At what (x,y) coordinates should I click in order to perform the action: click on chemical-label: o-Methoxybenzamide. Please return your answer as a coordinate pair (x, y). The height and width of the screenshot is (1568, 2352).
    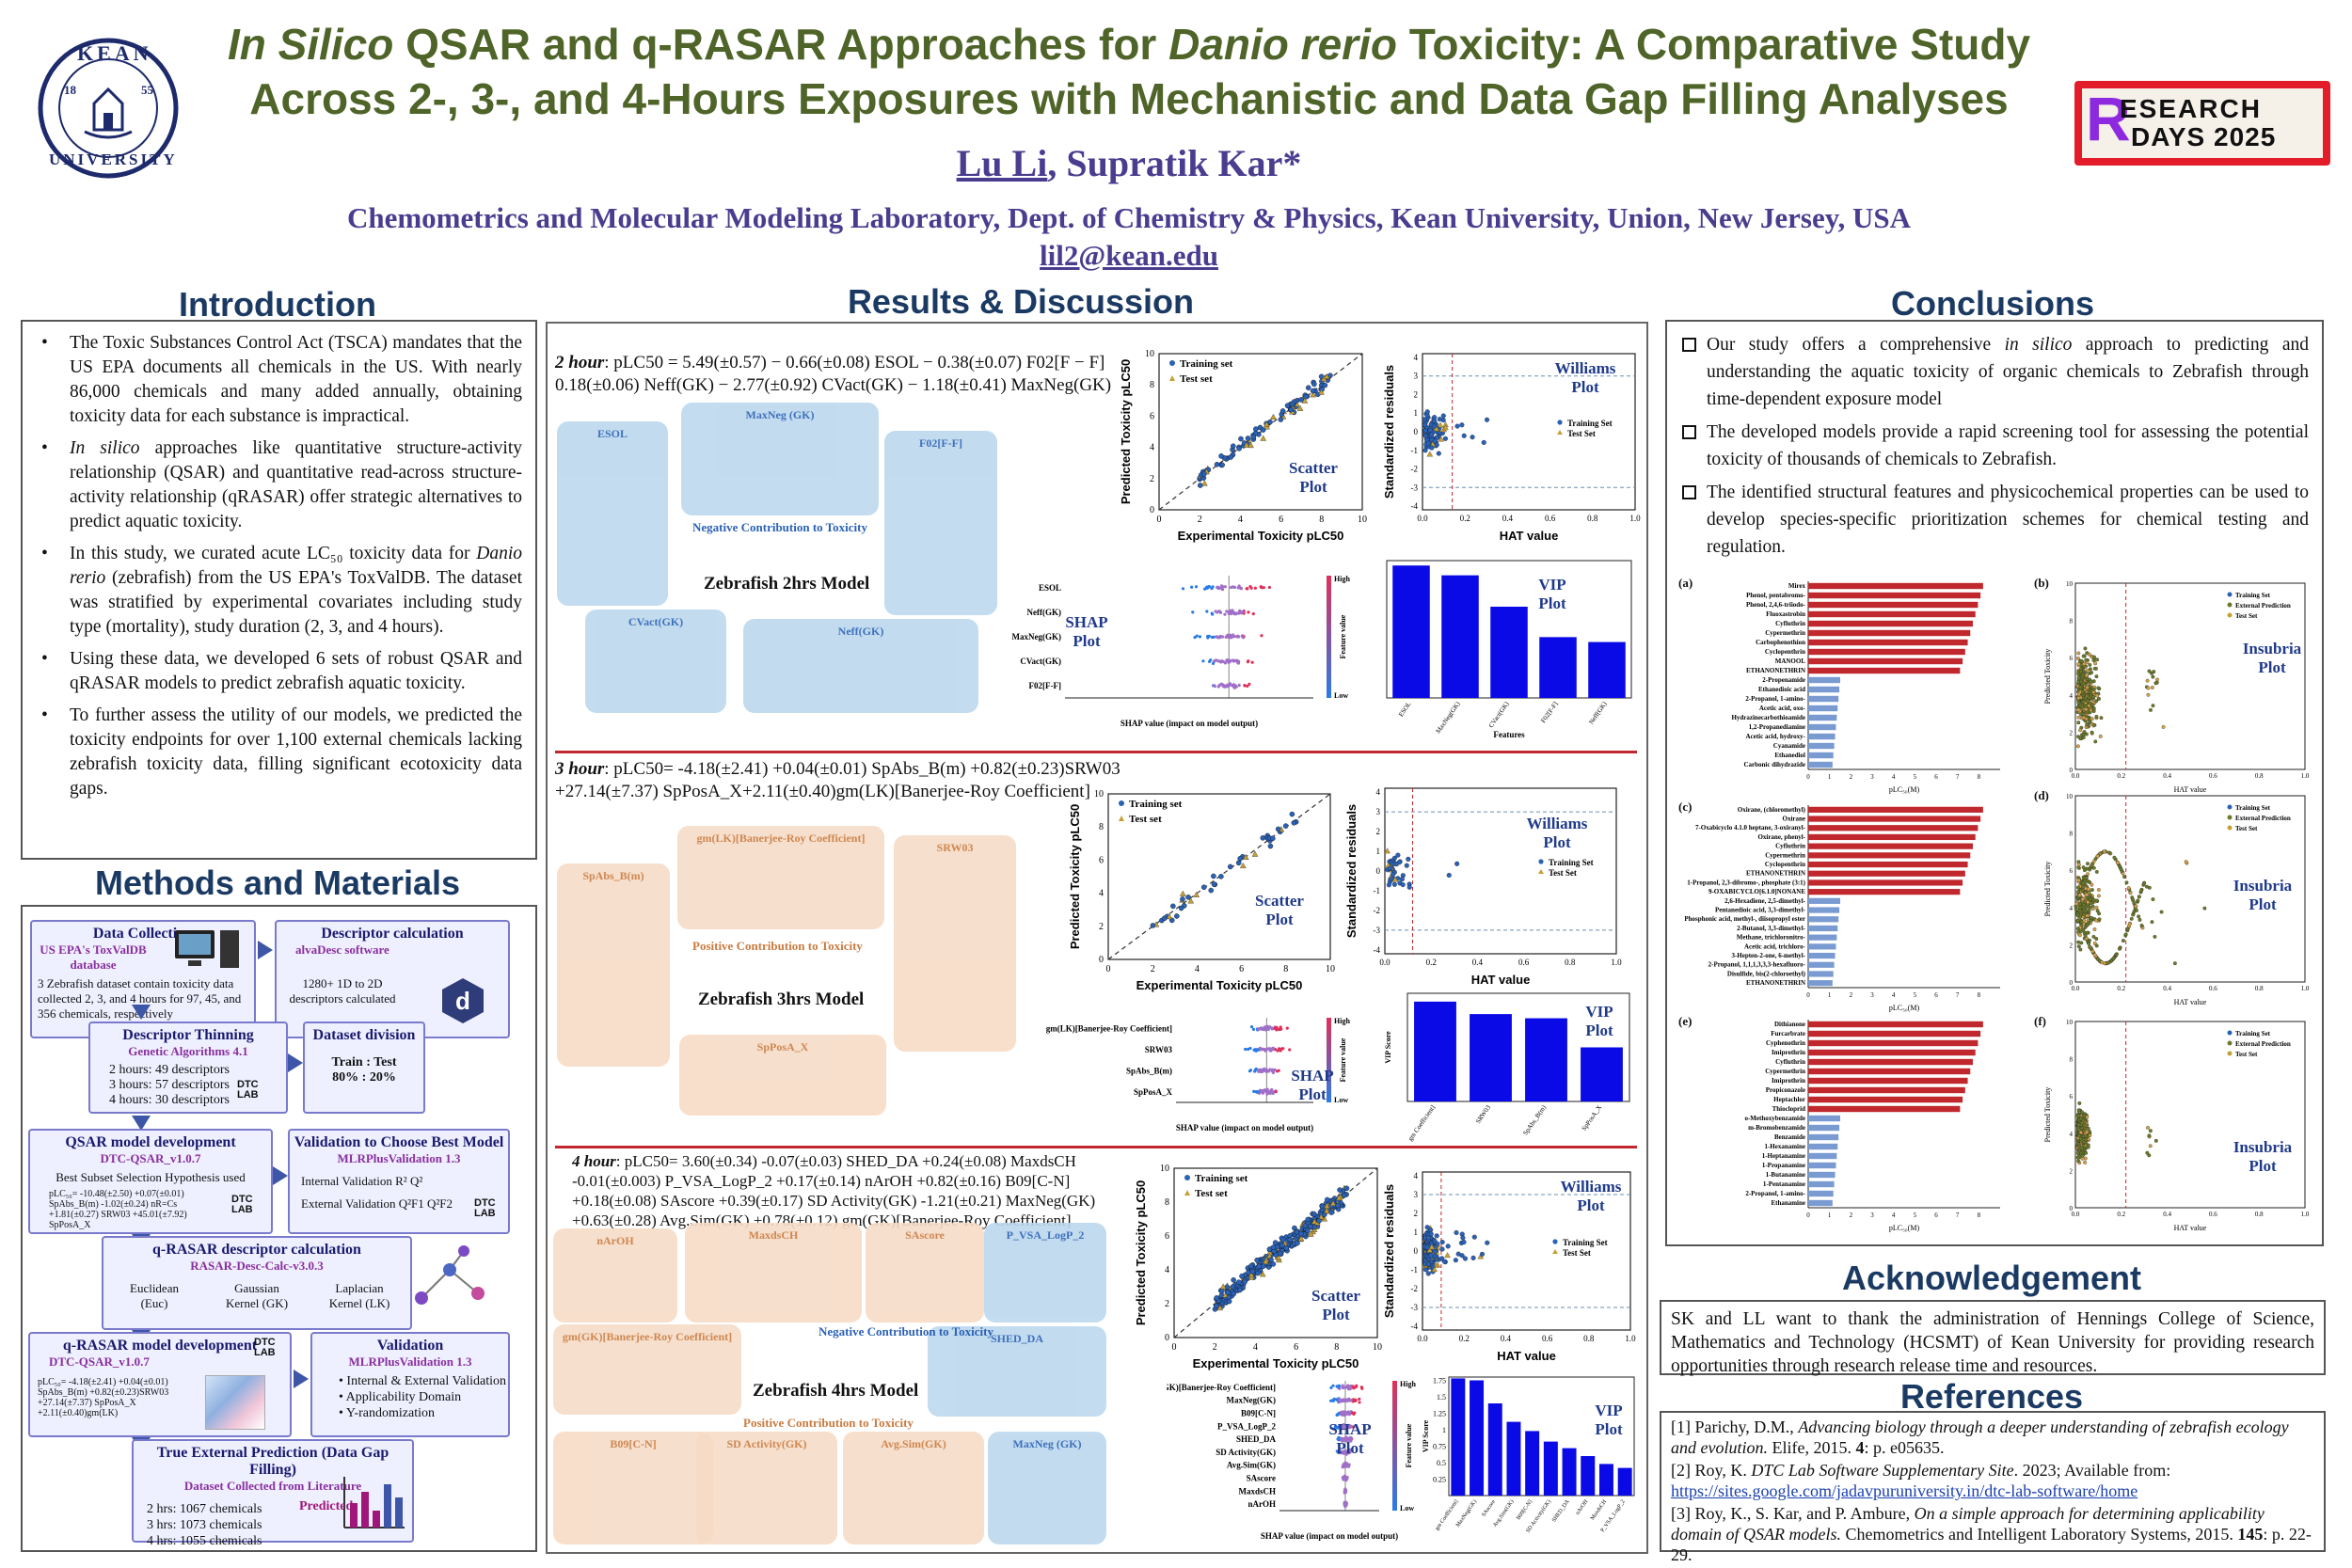
    Looking at the image, I should click on (1774, 1118).